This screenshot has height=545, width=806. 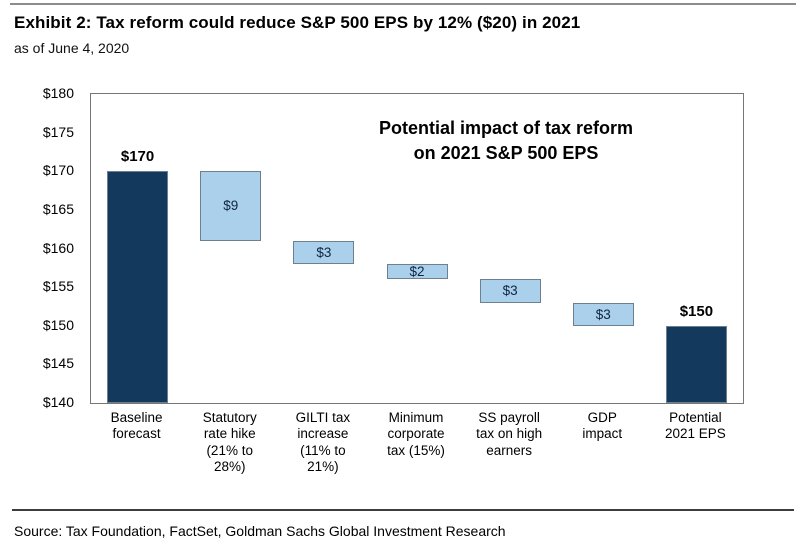 I want to click on y-tick-label: $155, so click(x=58, y=286).